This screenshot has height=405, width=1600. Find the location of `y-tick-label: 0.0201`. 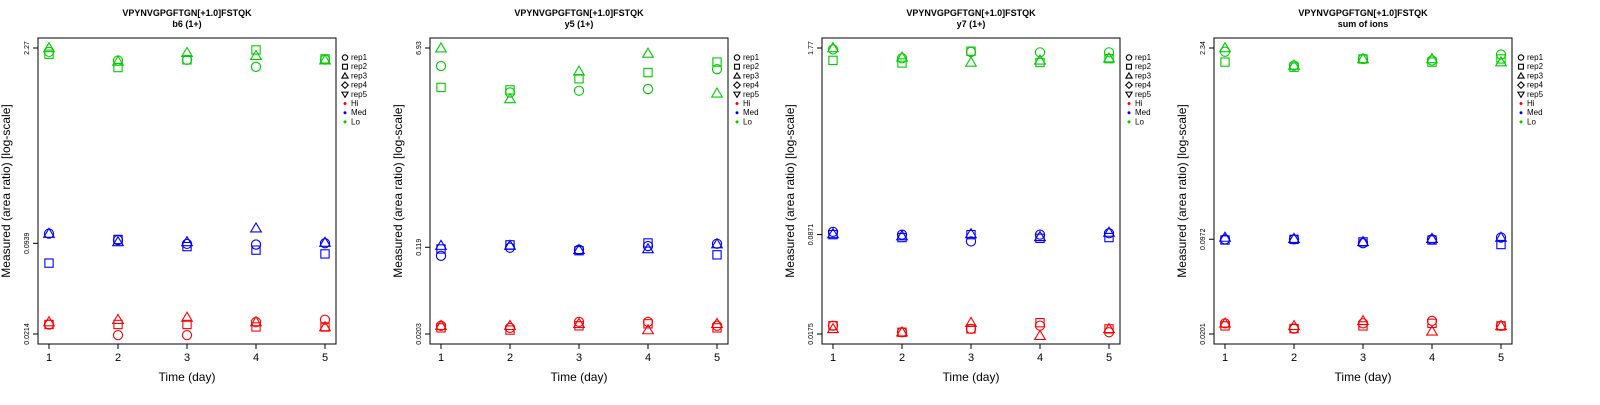

y-tick-label: 0.0201 is located at coordinates (1203, 334).